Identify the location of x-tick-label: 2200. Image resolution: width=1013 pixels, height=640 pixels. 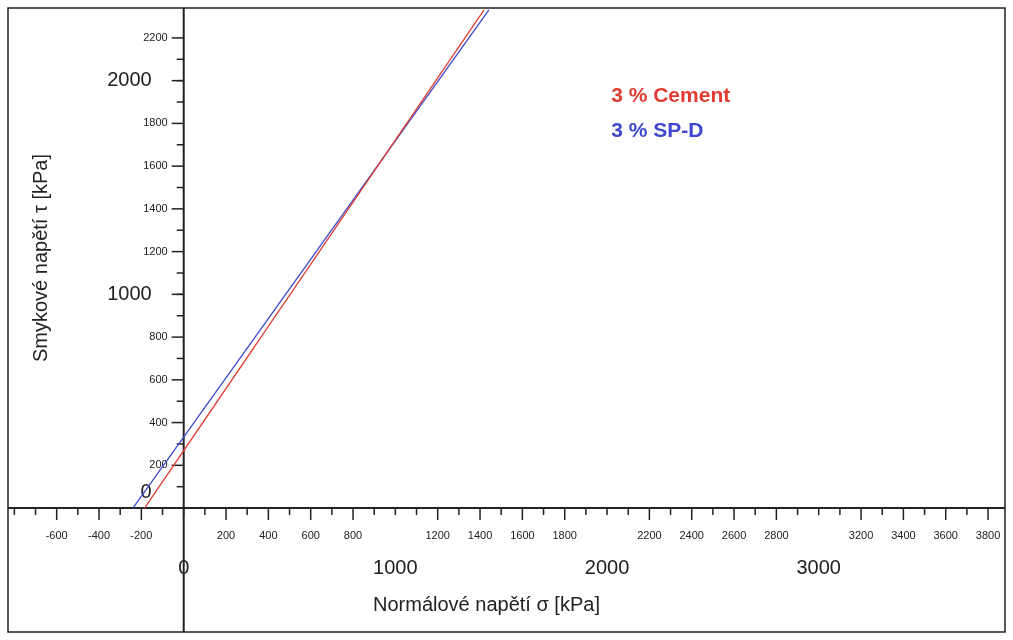
(649, 535).